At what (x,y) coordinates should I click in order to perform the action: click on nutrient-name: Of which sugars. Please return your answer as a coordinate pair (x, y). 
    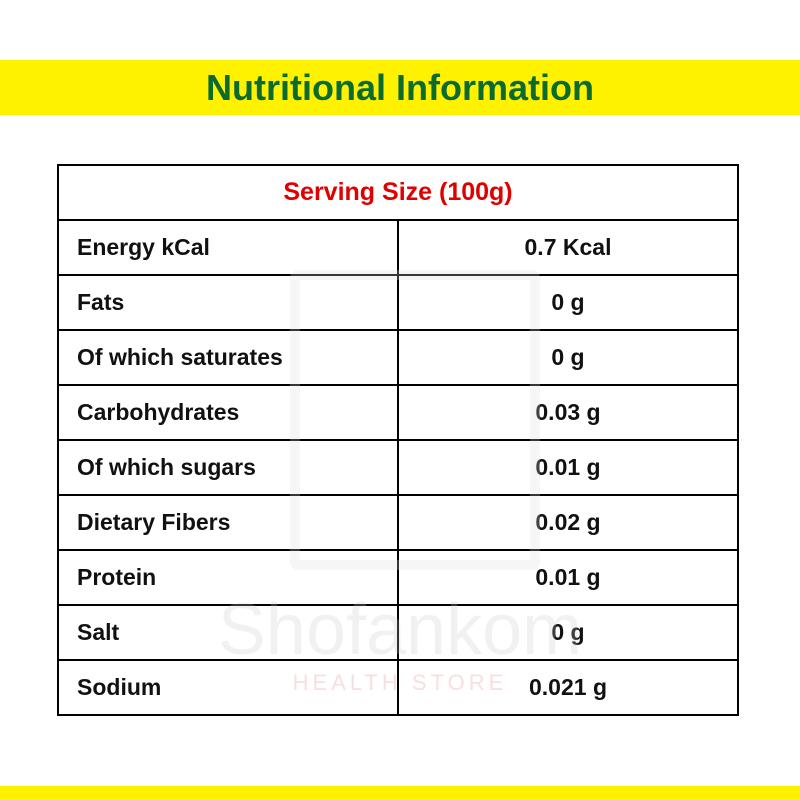
    Looking at the image, I should click on (228, 467).